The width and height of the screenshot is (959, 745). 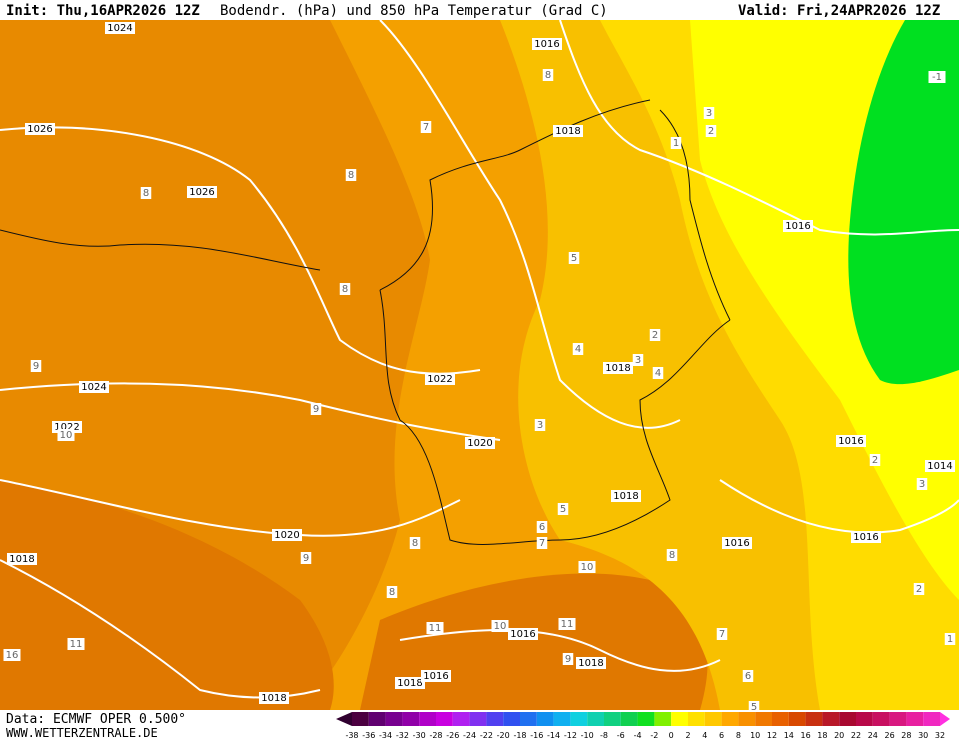 I want to click on colorbar-label: 22, so click(x=856, y=735).